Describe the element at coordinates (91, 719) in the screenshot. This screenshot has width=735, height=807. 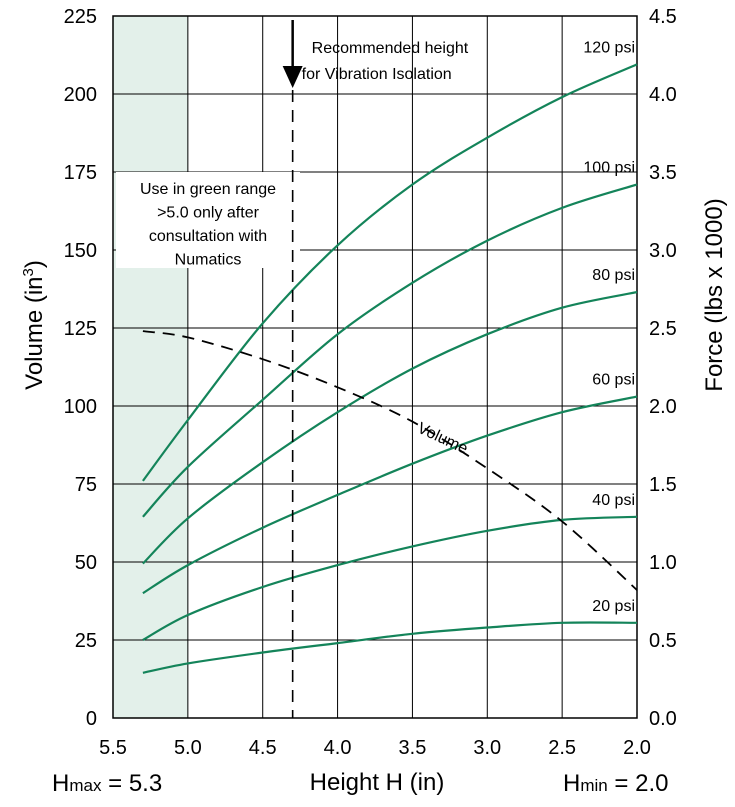
I see `y-left-tick-label: 0` at that location.